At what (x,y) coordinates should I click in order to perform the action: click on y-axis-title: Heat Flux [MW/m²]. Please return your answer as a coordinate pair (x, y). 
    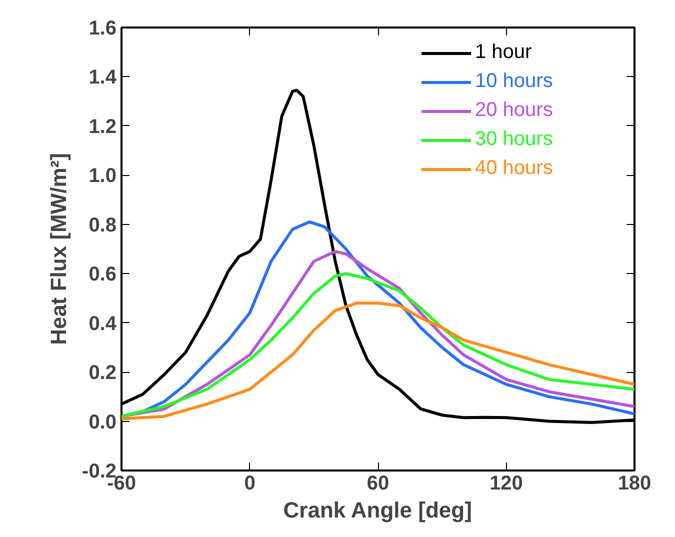
    Looking at the image, I should click on (59, 249).